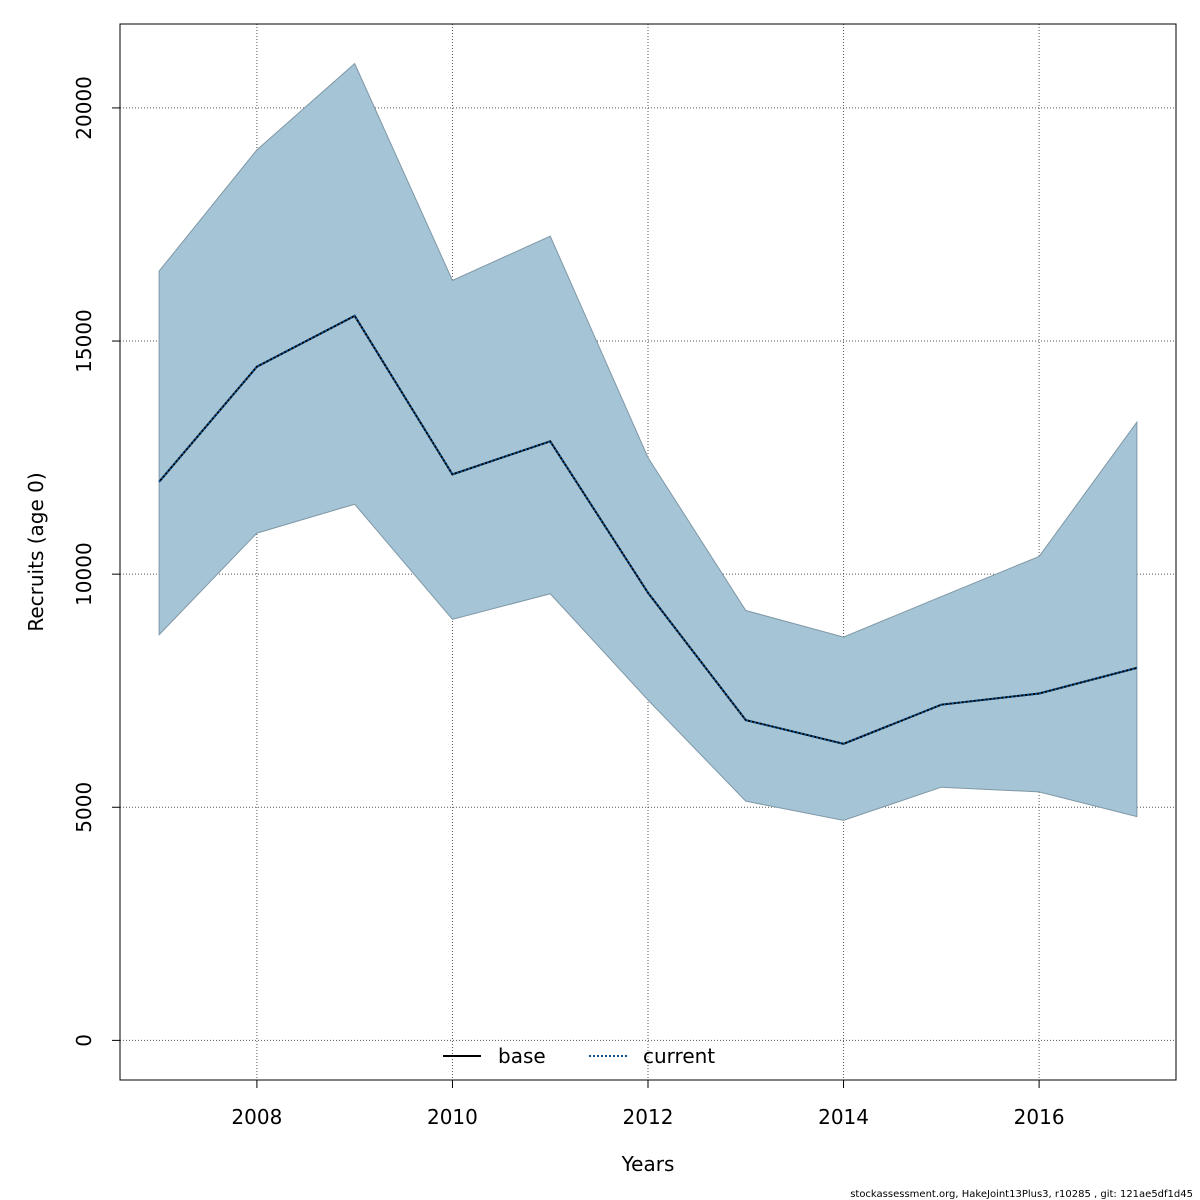 This screenshot has width=1200, height=1200. I want to click on legend-label-base: base, so click(522, 1056).